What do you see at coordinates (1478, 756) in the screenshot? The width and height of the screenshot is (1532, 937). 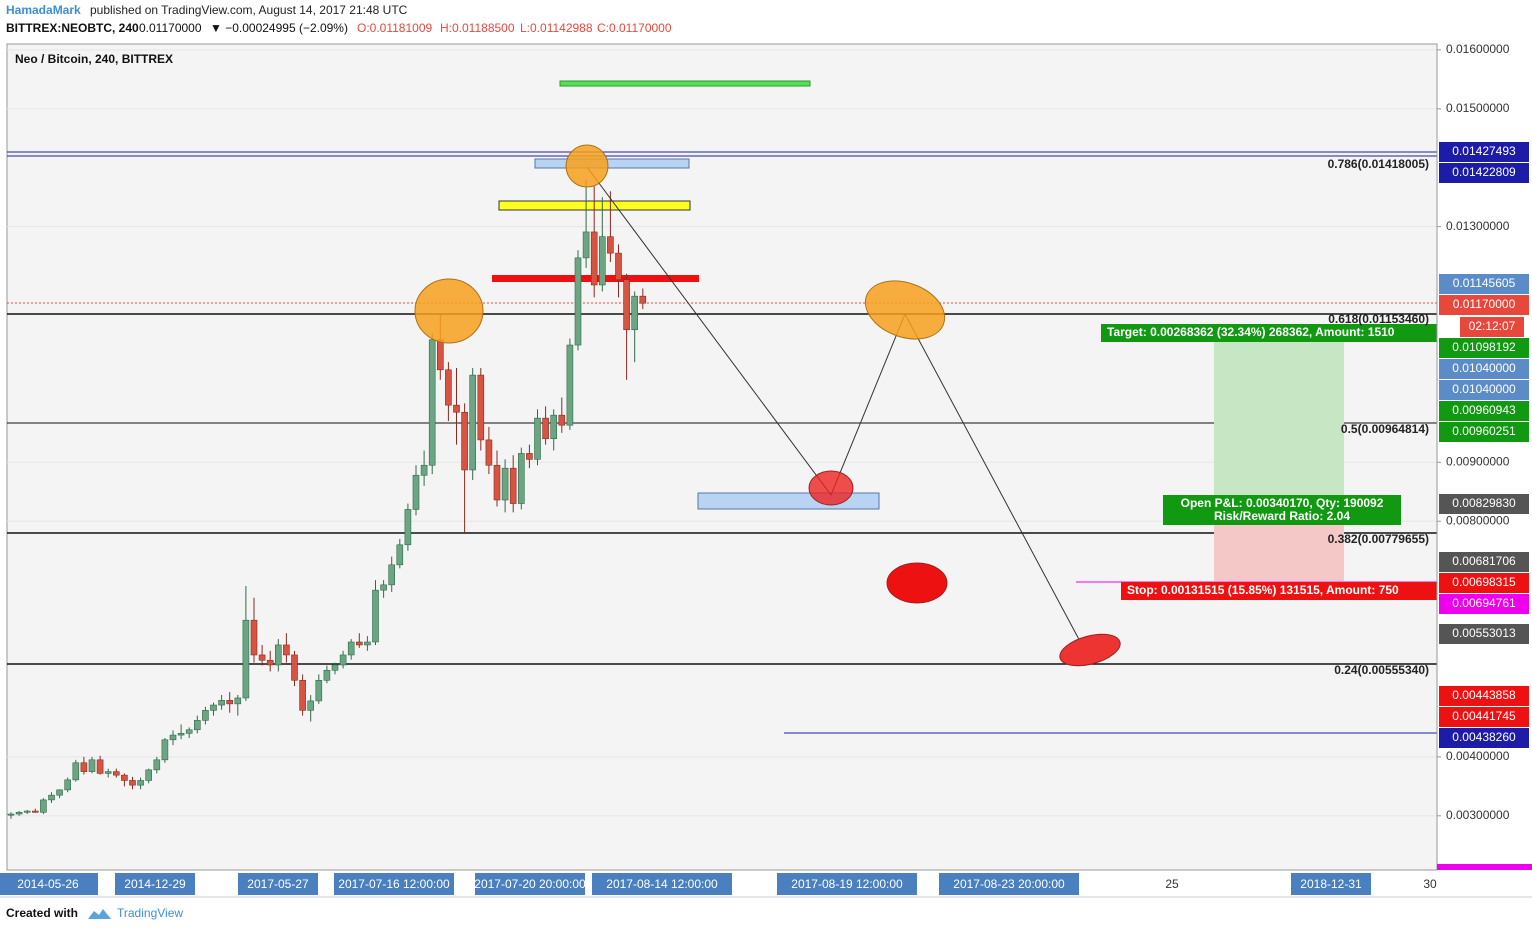 I see `y-tick-label: 0.00400000` at bounding box center [1478, 756].